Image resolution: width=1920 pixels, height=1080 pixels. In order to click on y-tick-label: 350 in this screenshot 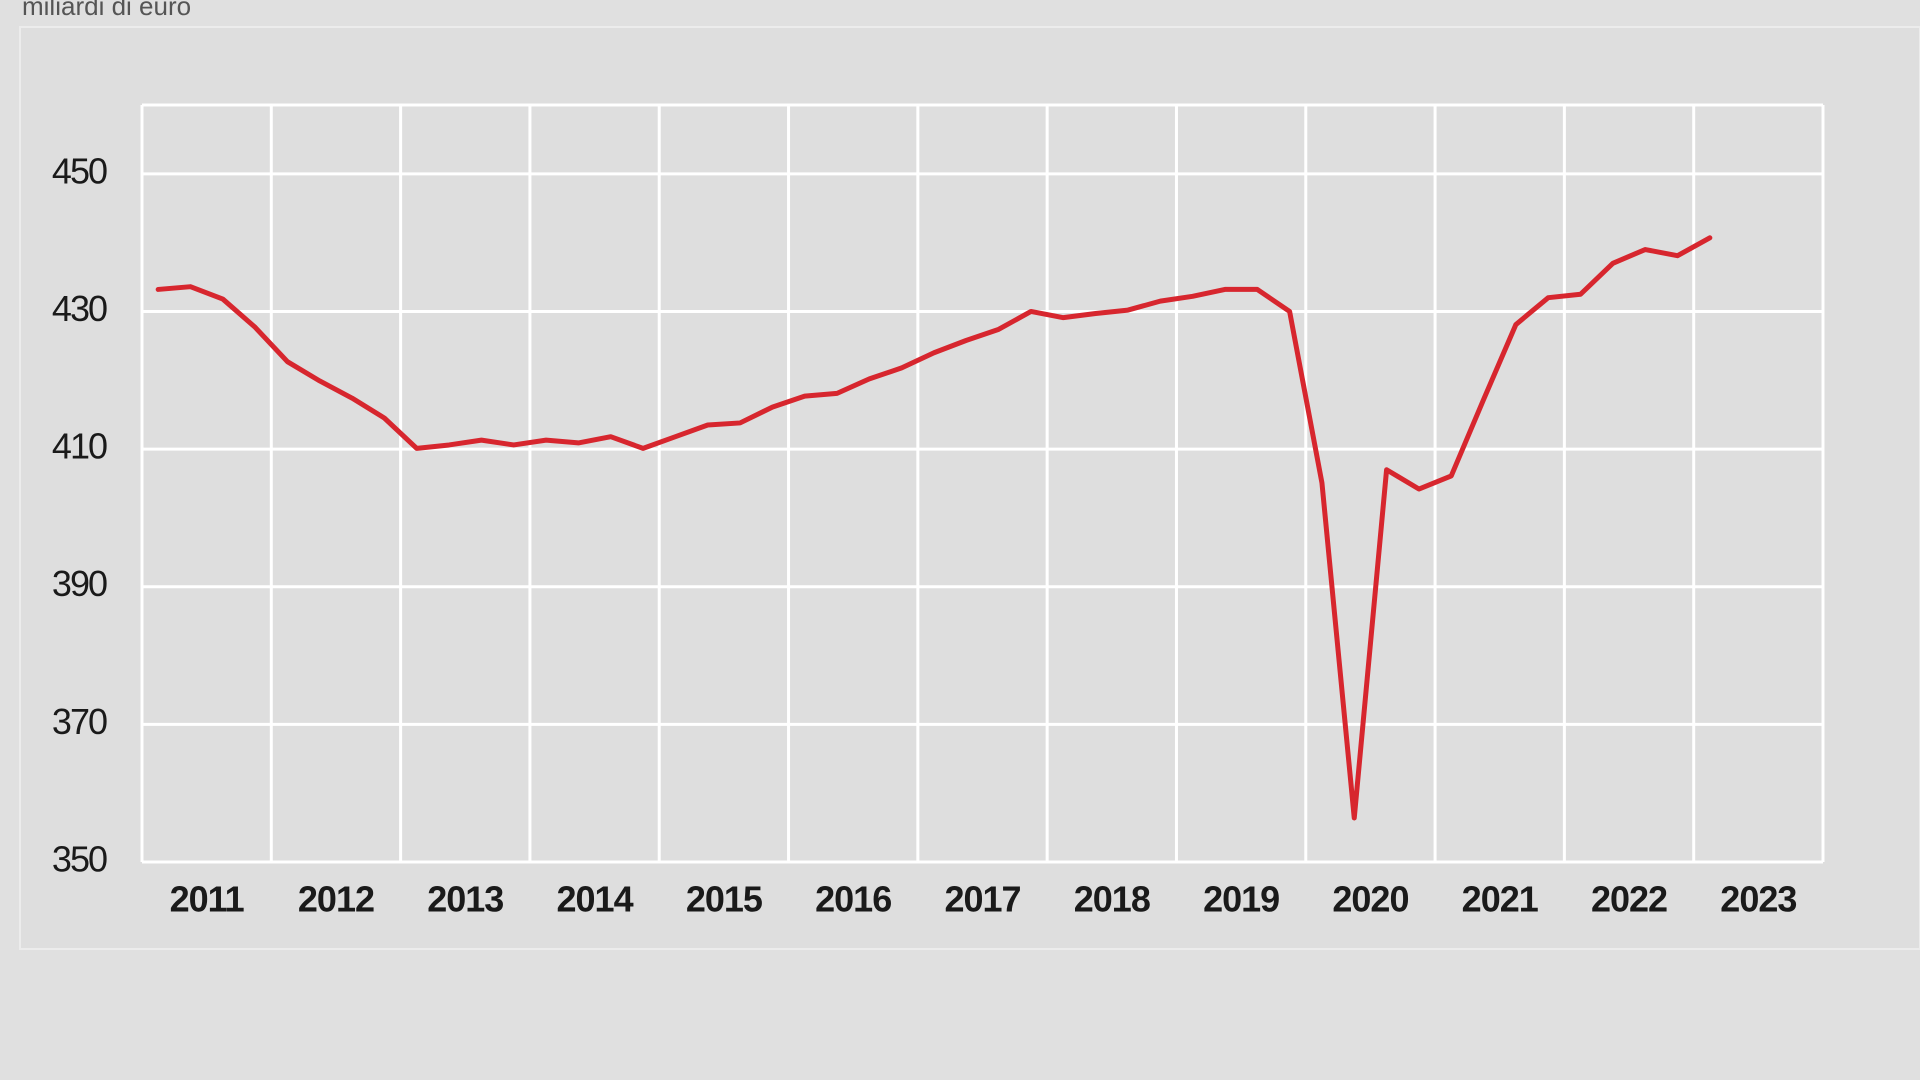, I will do `click(79, 859)`.